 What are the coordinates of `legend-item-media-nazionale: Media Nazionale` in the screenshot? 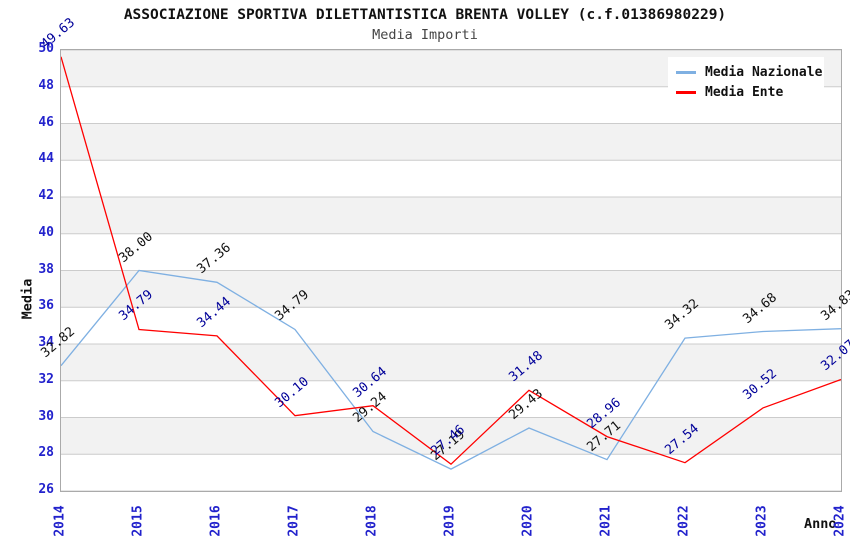 It's located at (749, 72).